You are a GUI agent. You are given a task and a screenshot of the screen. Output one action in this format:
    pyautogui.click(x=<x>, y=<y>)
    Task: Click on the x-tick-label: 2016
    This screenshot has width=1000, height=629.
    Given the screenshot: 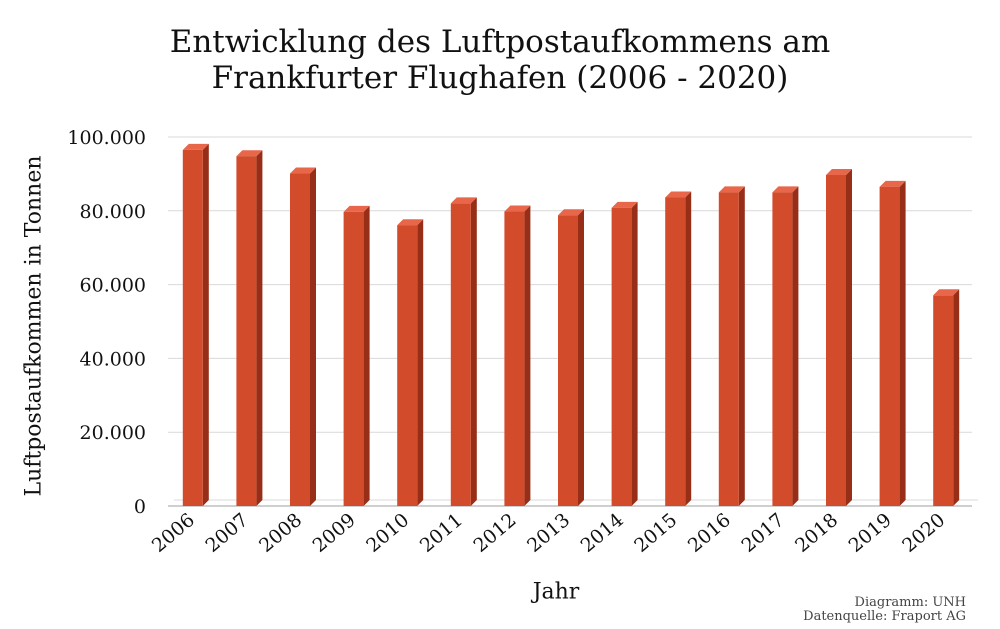 What is the action you would take?
    pyautogui.click(x=709, y=533)
    